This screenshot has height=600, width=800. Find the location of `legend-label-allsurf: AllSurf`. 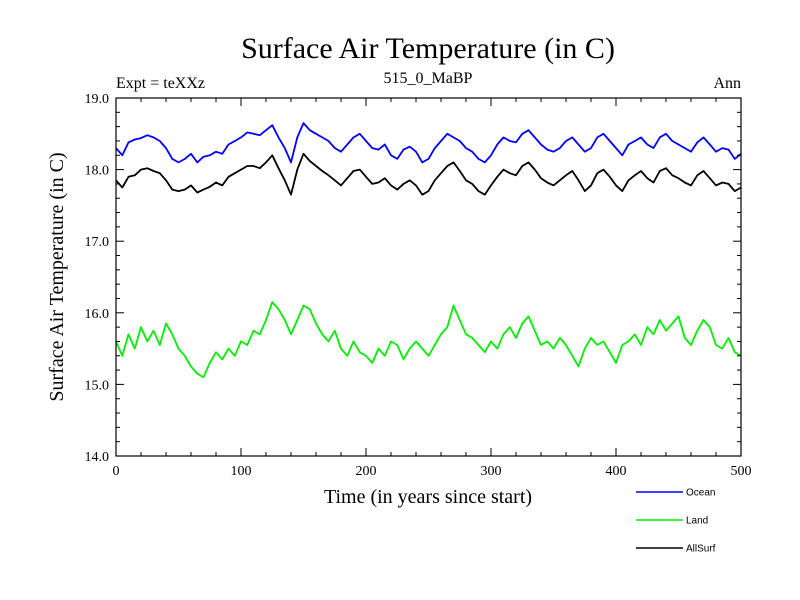

legend-label-allsurf: AllSurf is located at coordinates (701, 549).